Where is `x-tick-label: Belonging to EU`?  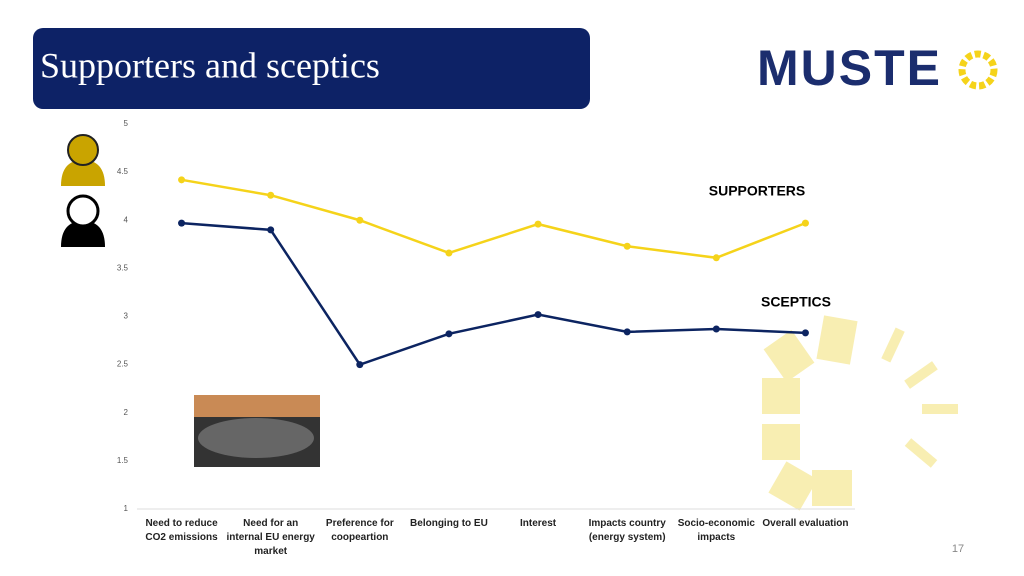 x-tick-label: Belonging to EU is located at coordinates (449, 523).